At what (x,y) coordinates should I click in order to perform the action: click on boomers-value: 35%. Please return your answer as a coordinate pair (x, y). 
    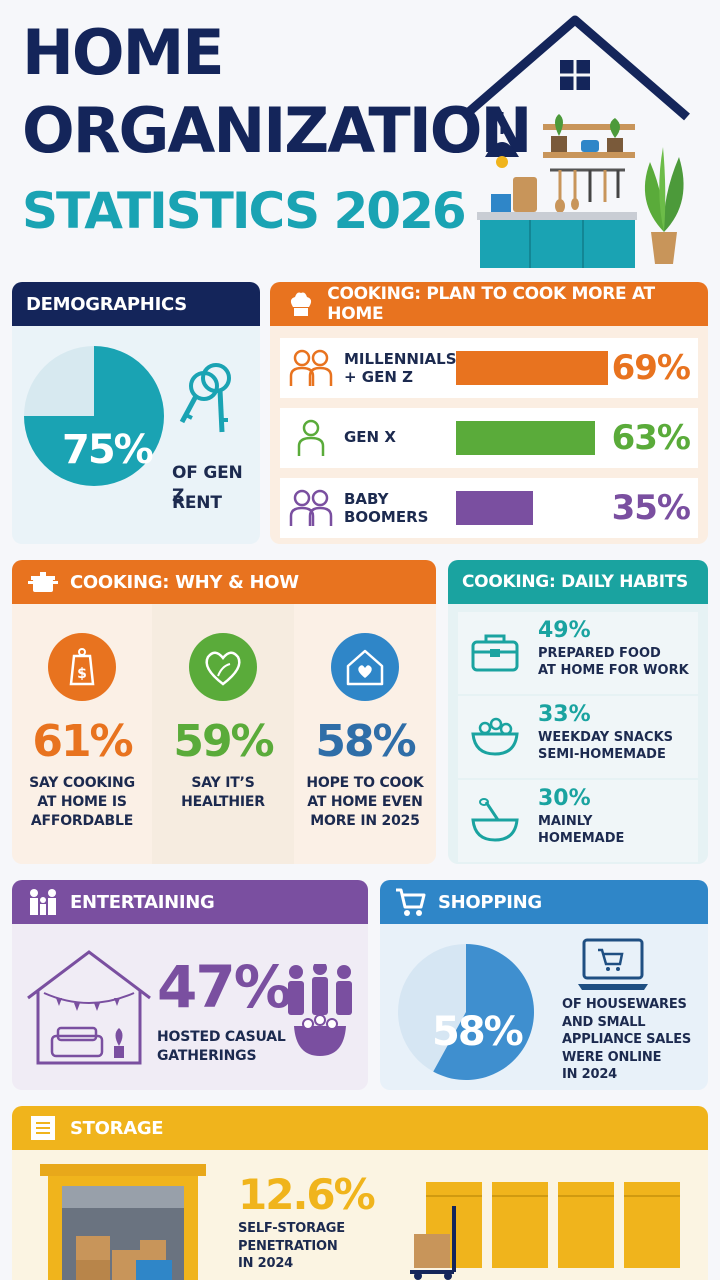
    Looking at the image, I should click on (651, 508).